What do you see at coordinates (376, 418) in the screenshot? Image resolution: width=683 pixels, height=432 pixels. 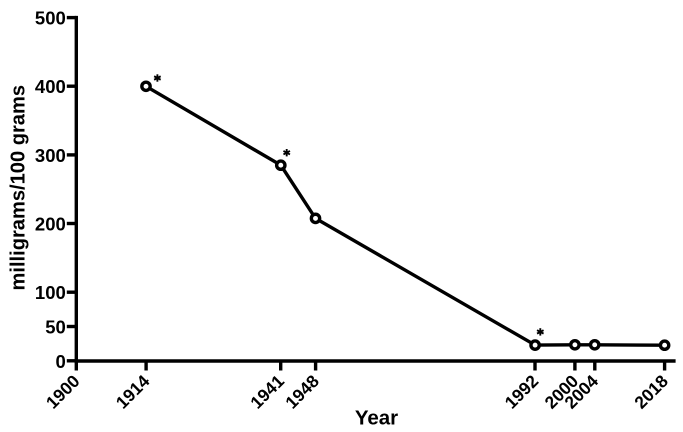 I see `svg-text: Year` at bounding box center [376, 418].